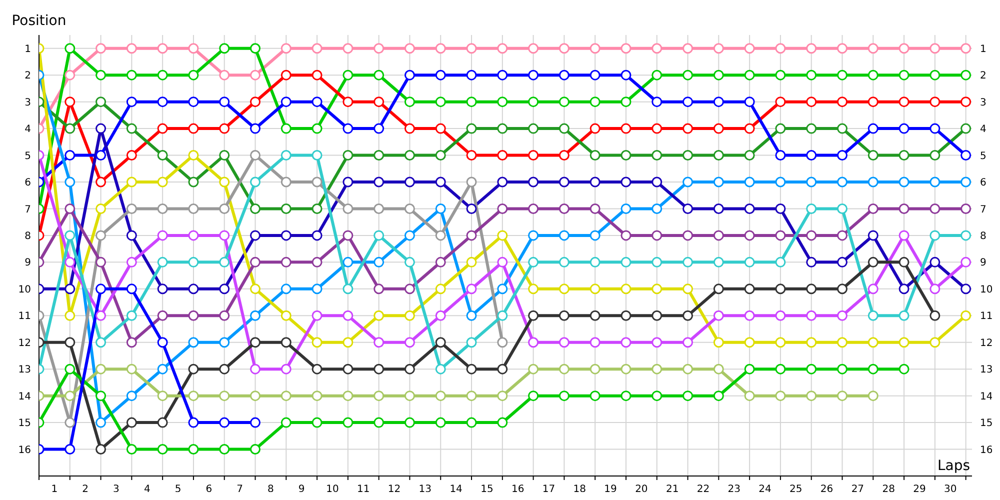  What do you see at coordinates (27, 156) in the screenshot?
I see `y-tick-label: 5` at bounding box center [27, 156].